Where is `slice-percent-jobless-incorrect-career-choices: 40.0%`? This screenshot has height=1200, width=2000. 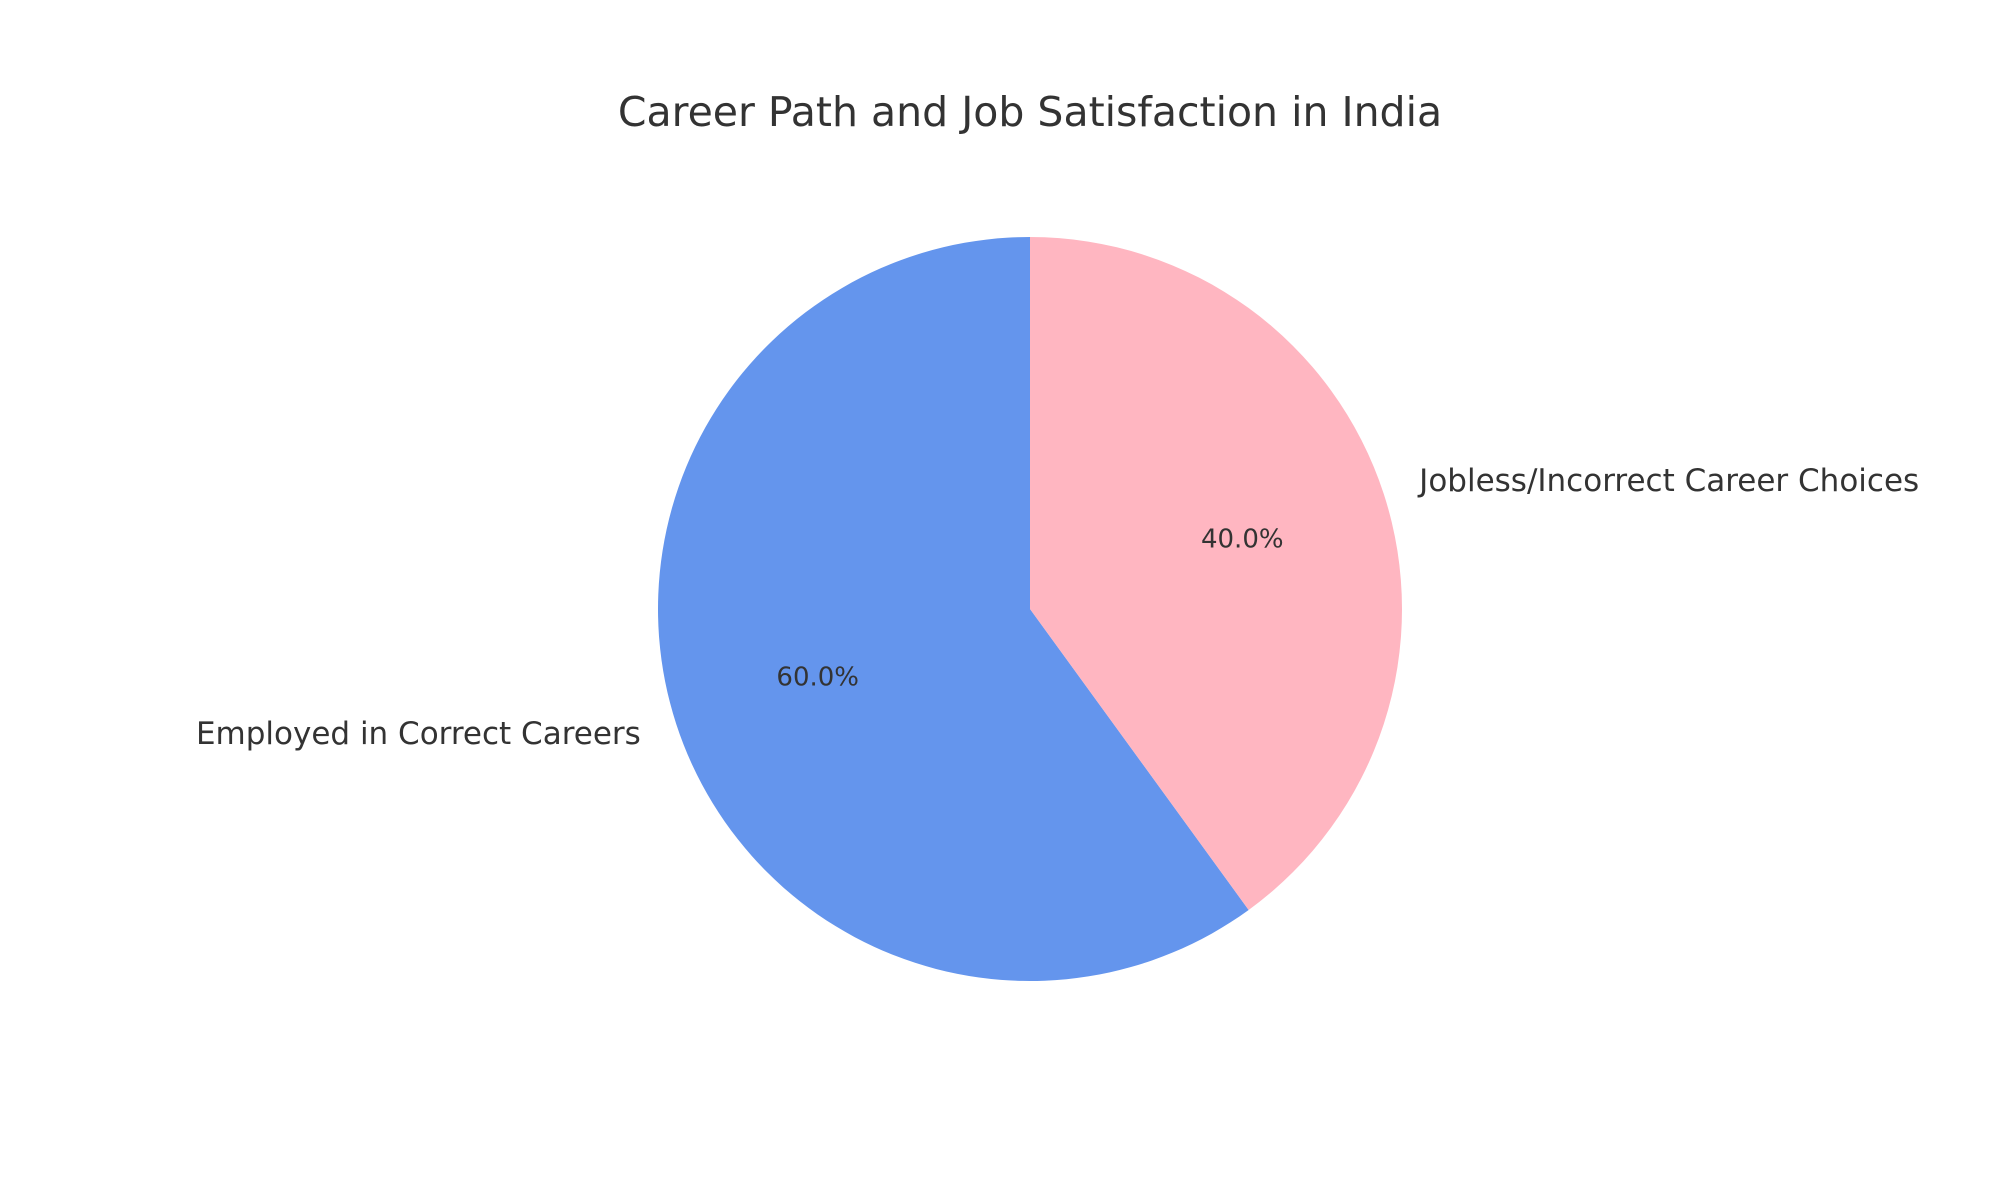 slice-percent-jobless-incorrect-career-choices: 40.0% is located at coordinates (1242, 540).